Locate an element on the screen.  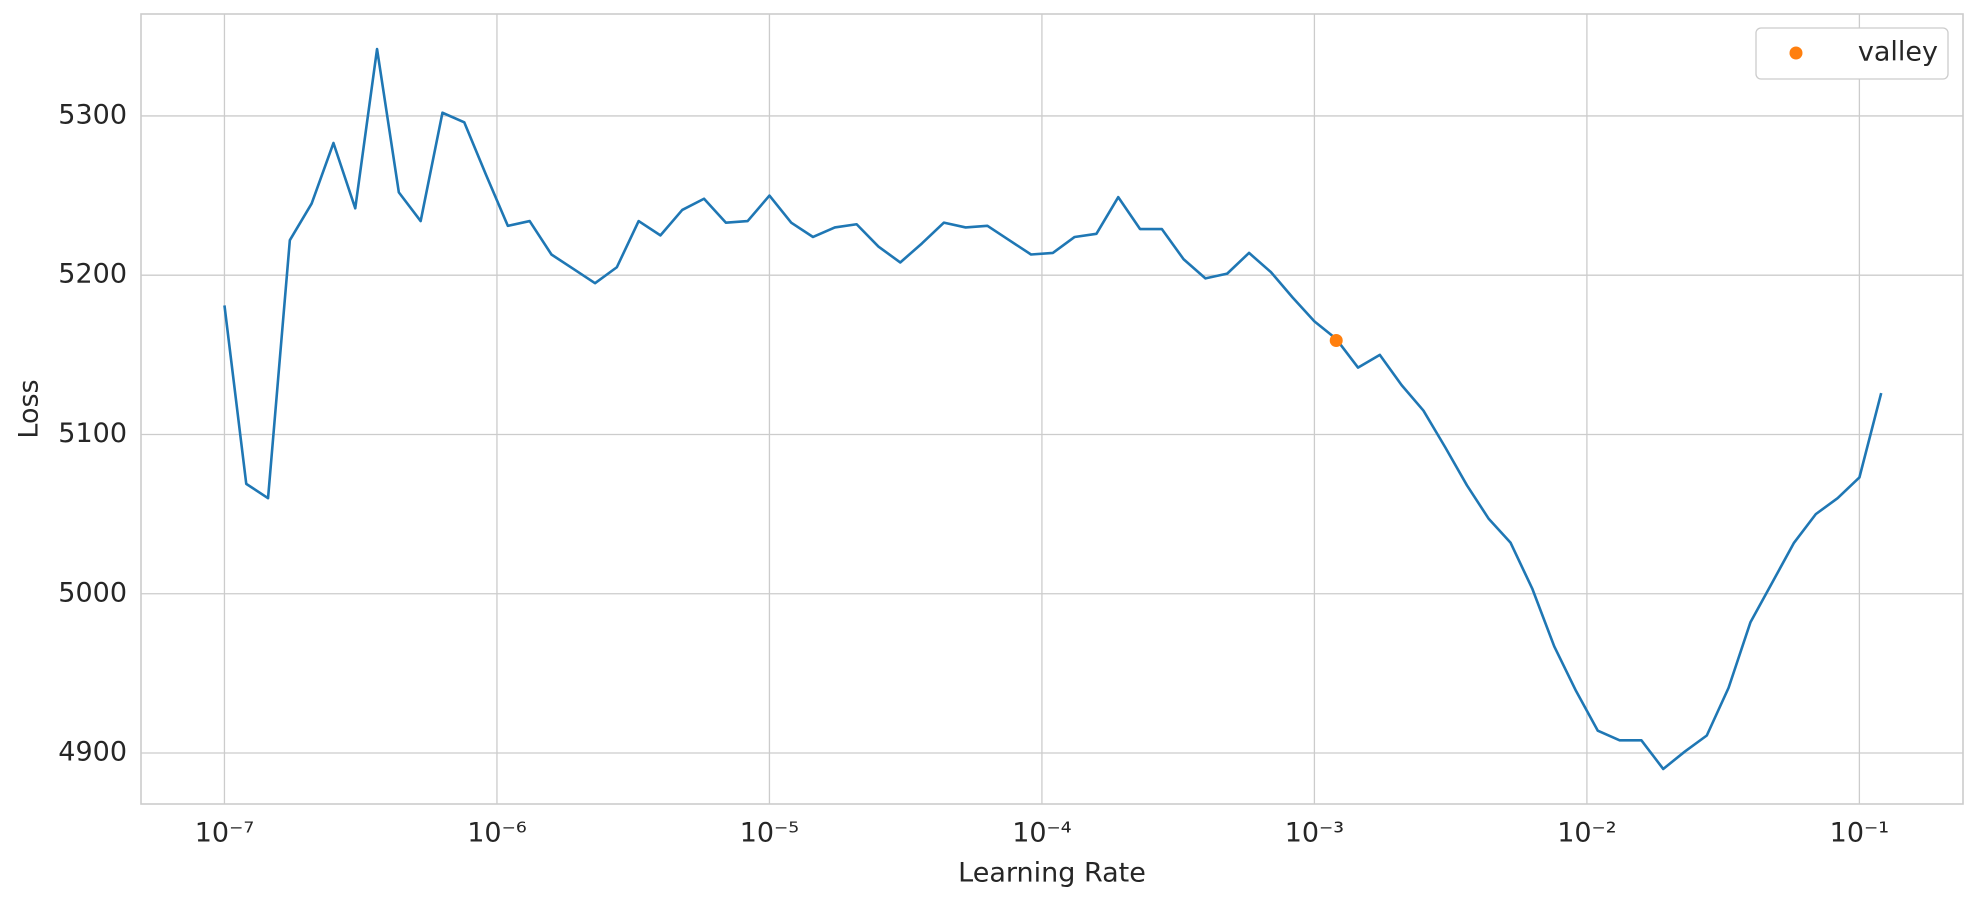
x-tick-label: 10⁻⁵ is located at coordinates (769, 833).